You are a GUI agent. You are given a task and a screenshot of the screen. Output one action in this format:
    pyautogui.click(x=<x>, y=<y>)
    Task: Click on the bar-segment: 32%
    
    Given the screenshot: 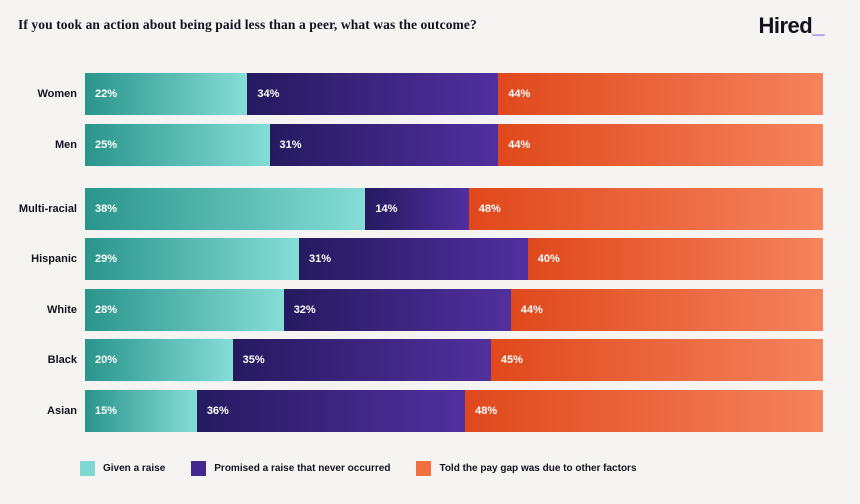 What is the action you would take?
    pyautogui.click(x=397, y=309)
    